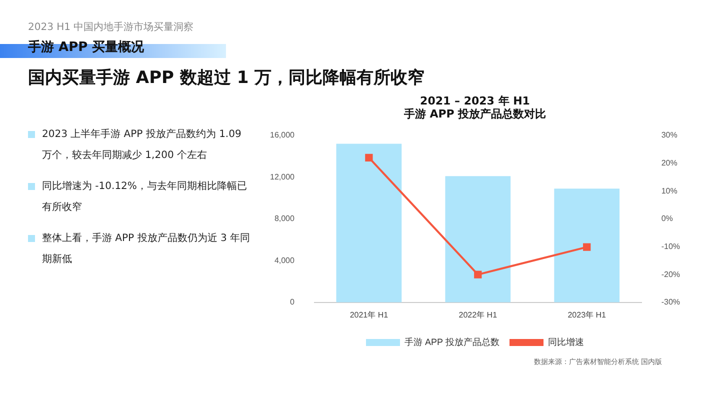 Image resolution: width=710 pixels, height=399 pixels. Describe the element at coordinates (669, 191) in the screenshot. I see `y2-tick-label: 10%` at that location.